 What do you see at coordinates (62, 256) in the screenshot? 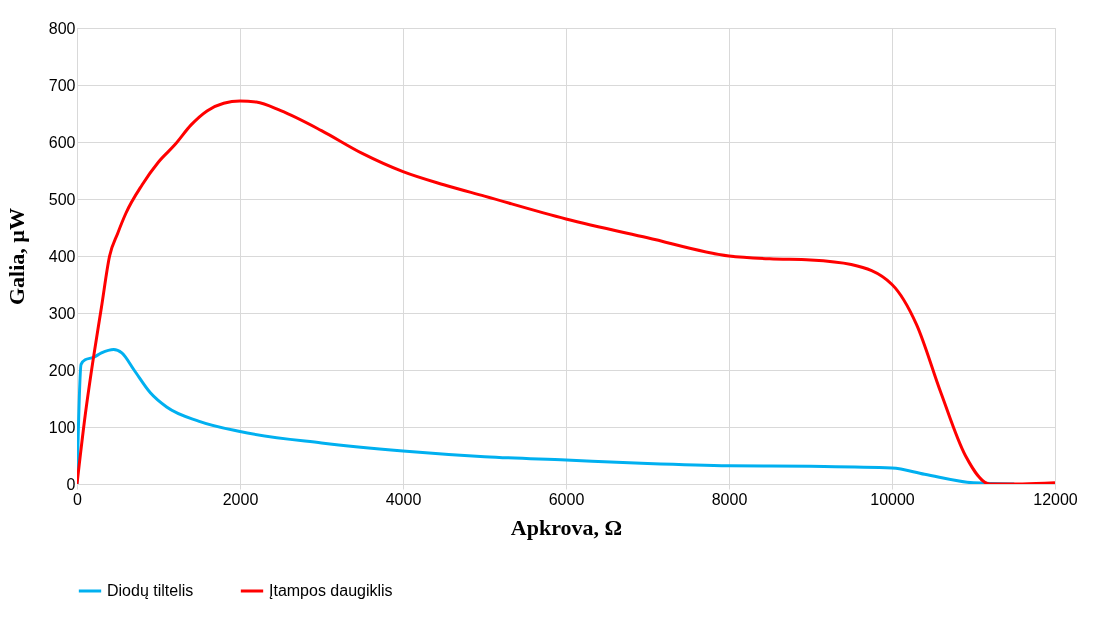
I see `y-tick-label: 400` at bounding box center [62, 256].